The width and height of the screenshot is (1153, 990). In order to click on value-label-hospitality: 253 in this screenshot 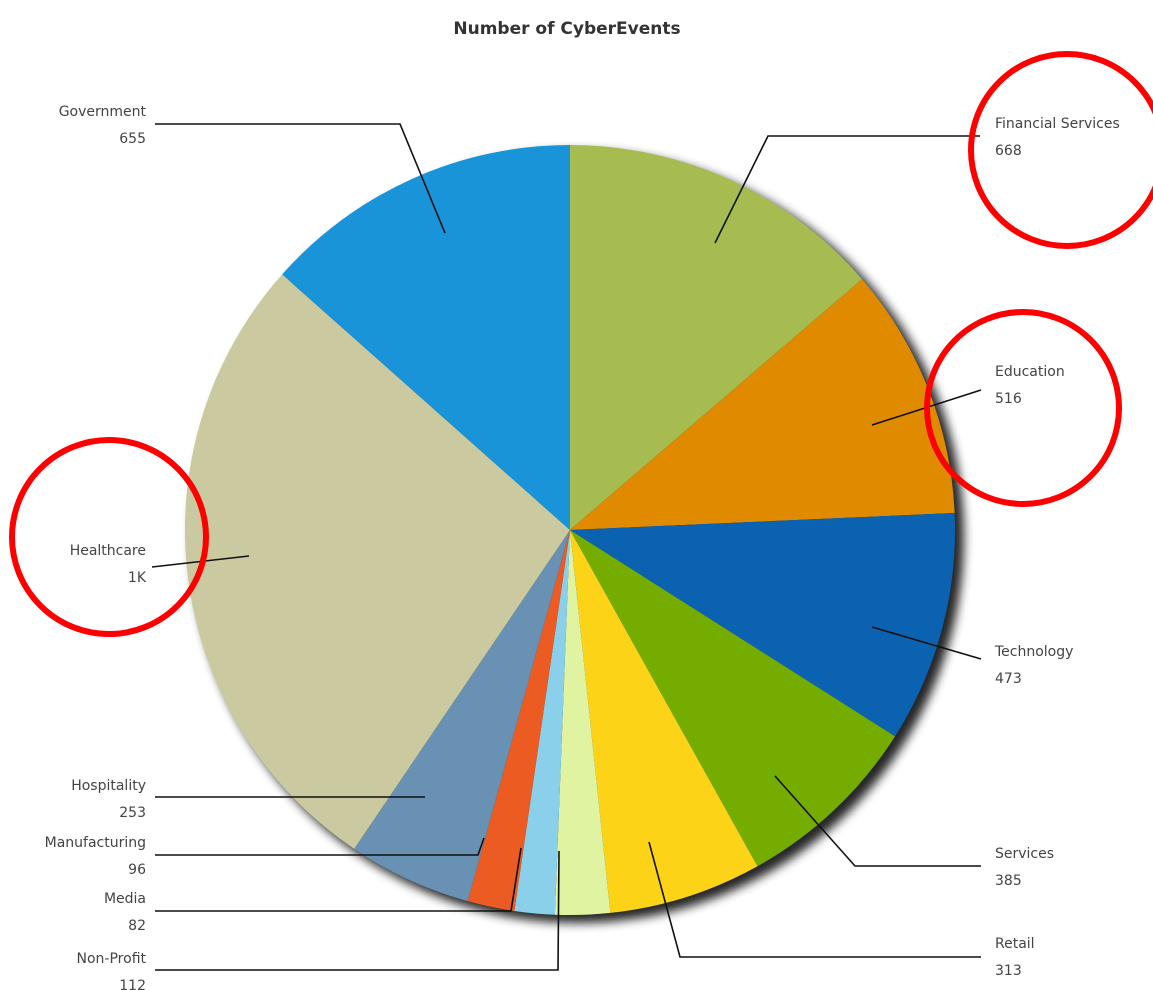, I will do `click(132, 813)`.